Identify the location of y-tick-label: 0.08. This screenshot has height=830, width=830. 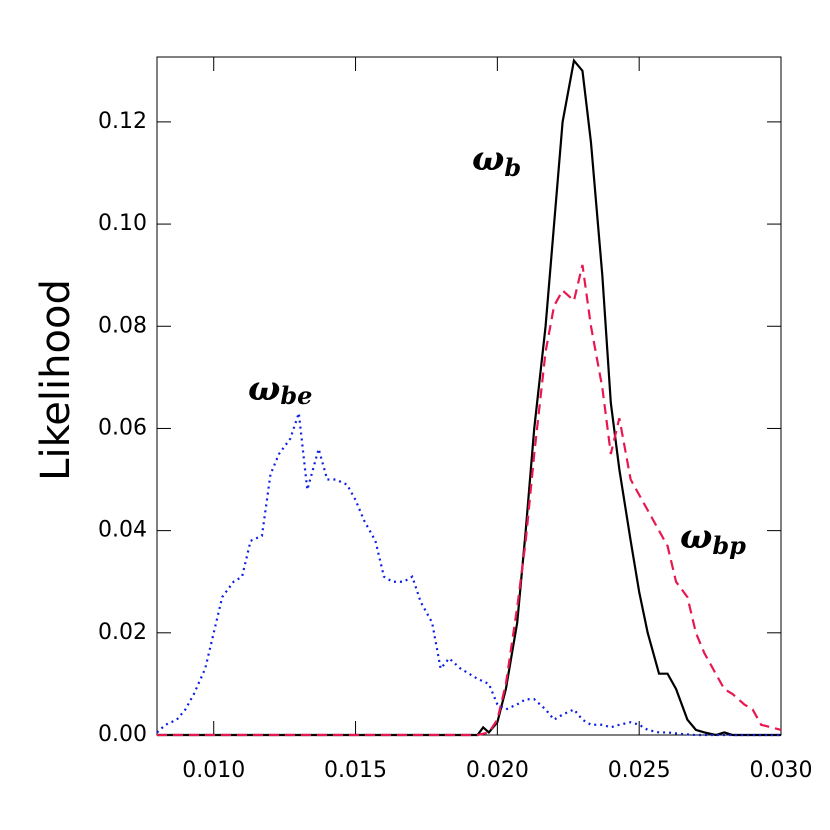
(122, 325).